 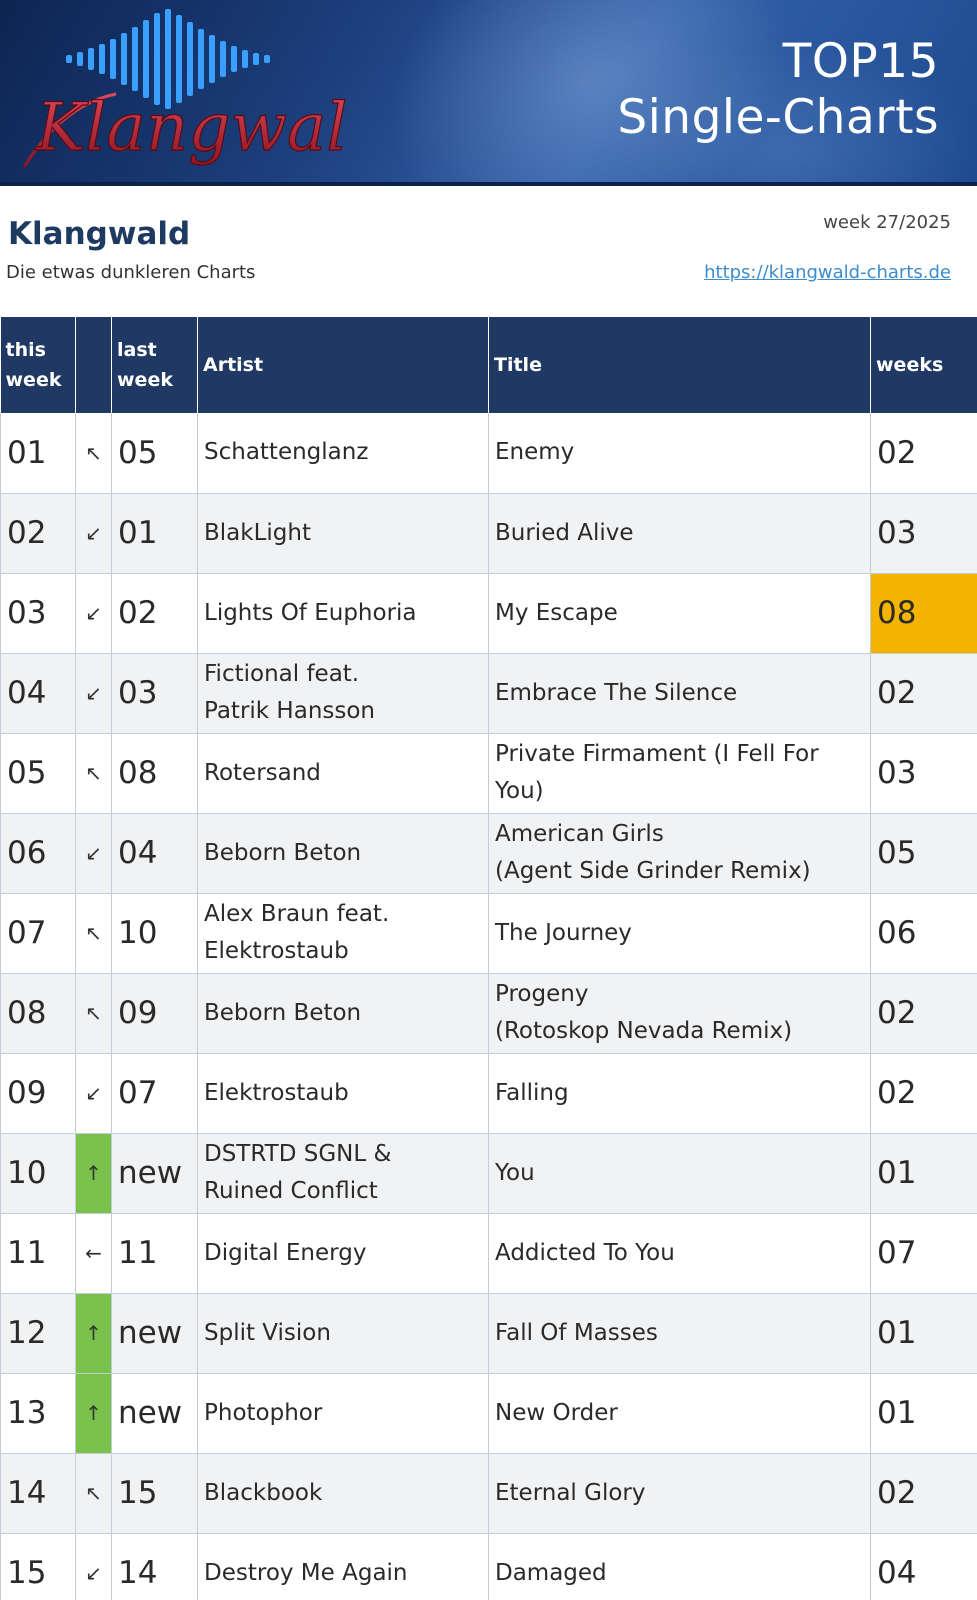 What do you see at coordinates (343, 773) in the screenshot?
I see `artist-cell: Rotersand` at bounding box center [343, 773].